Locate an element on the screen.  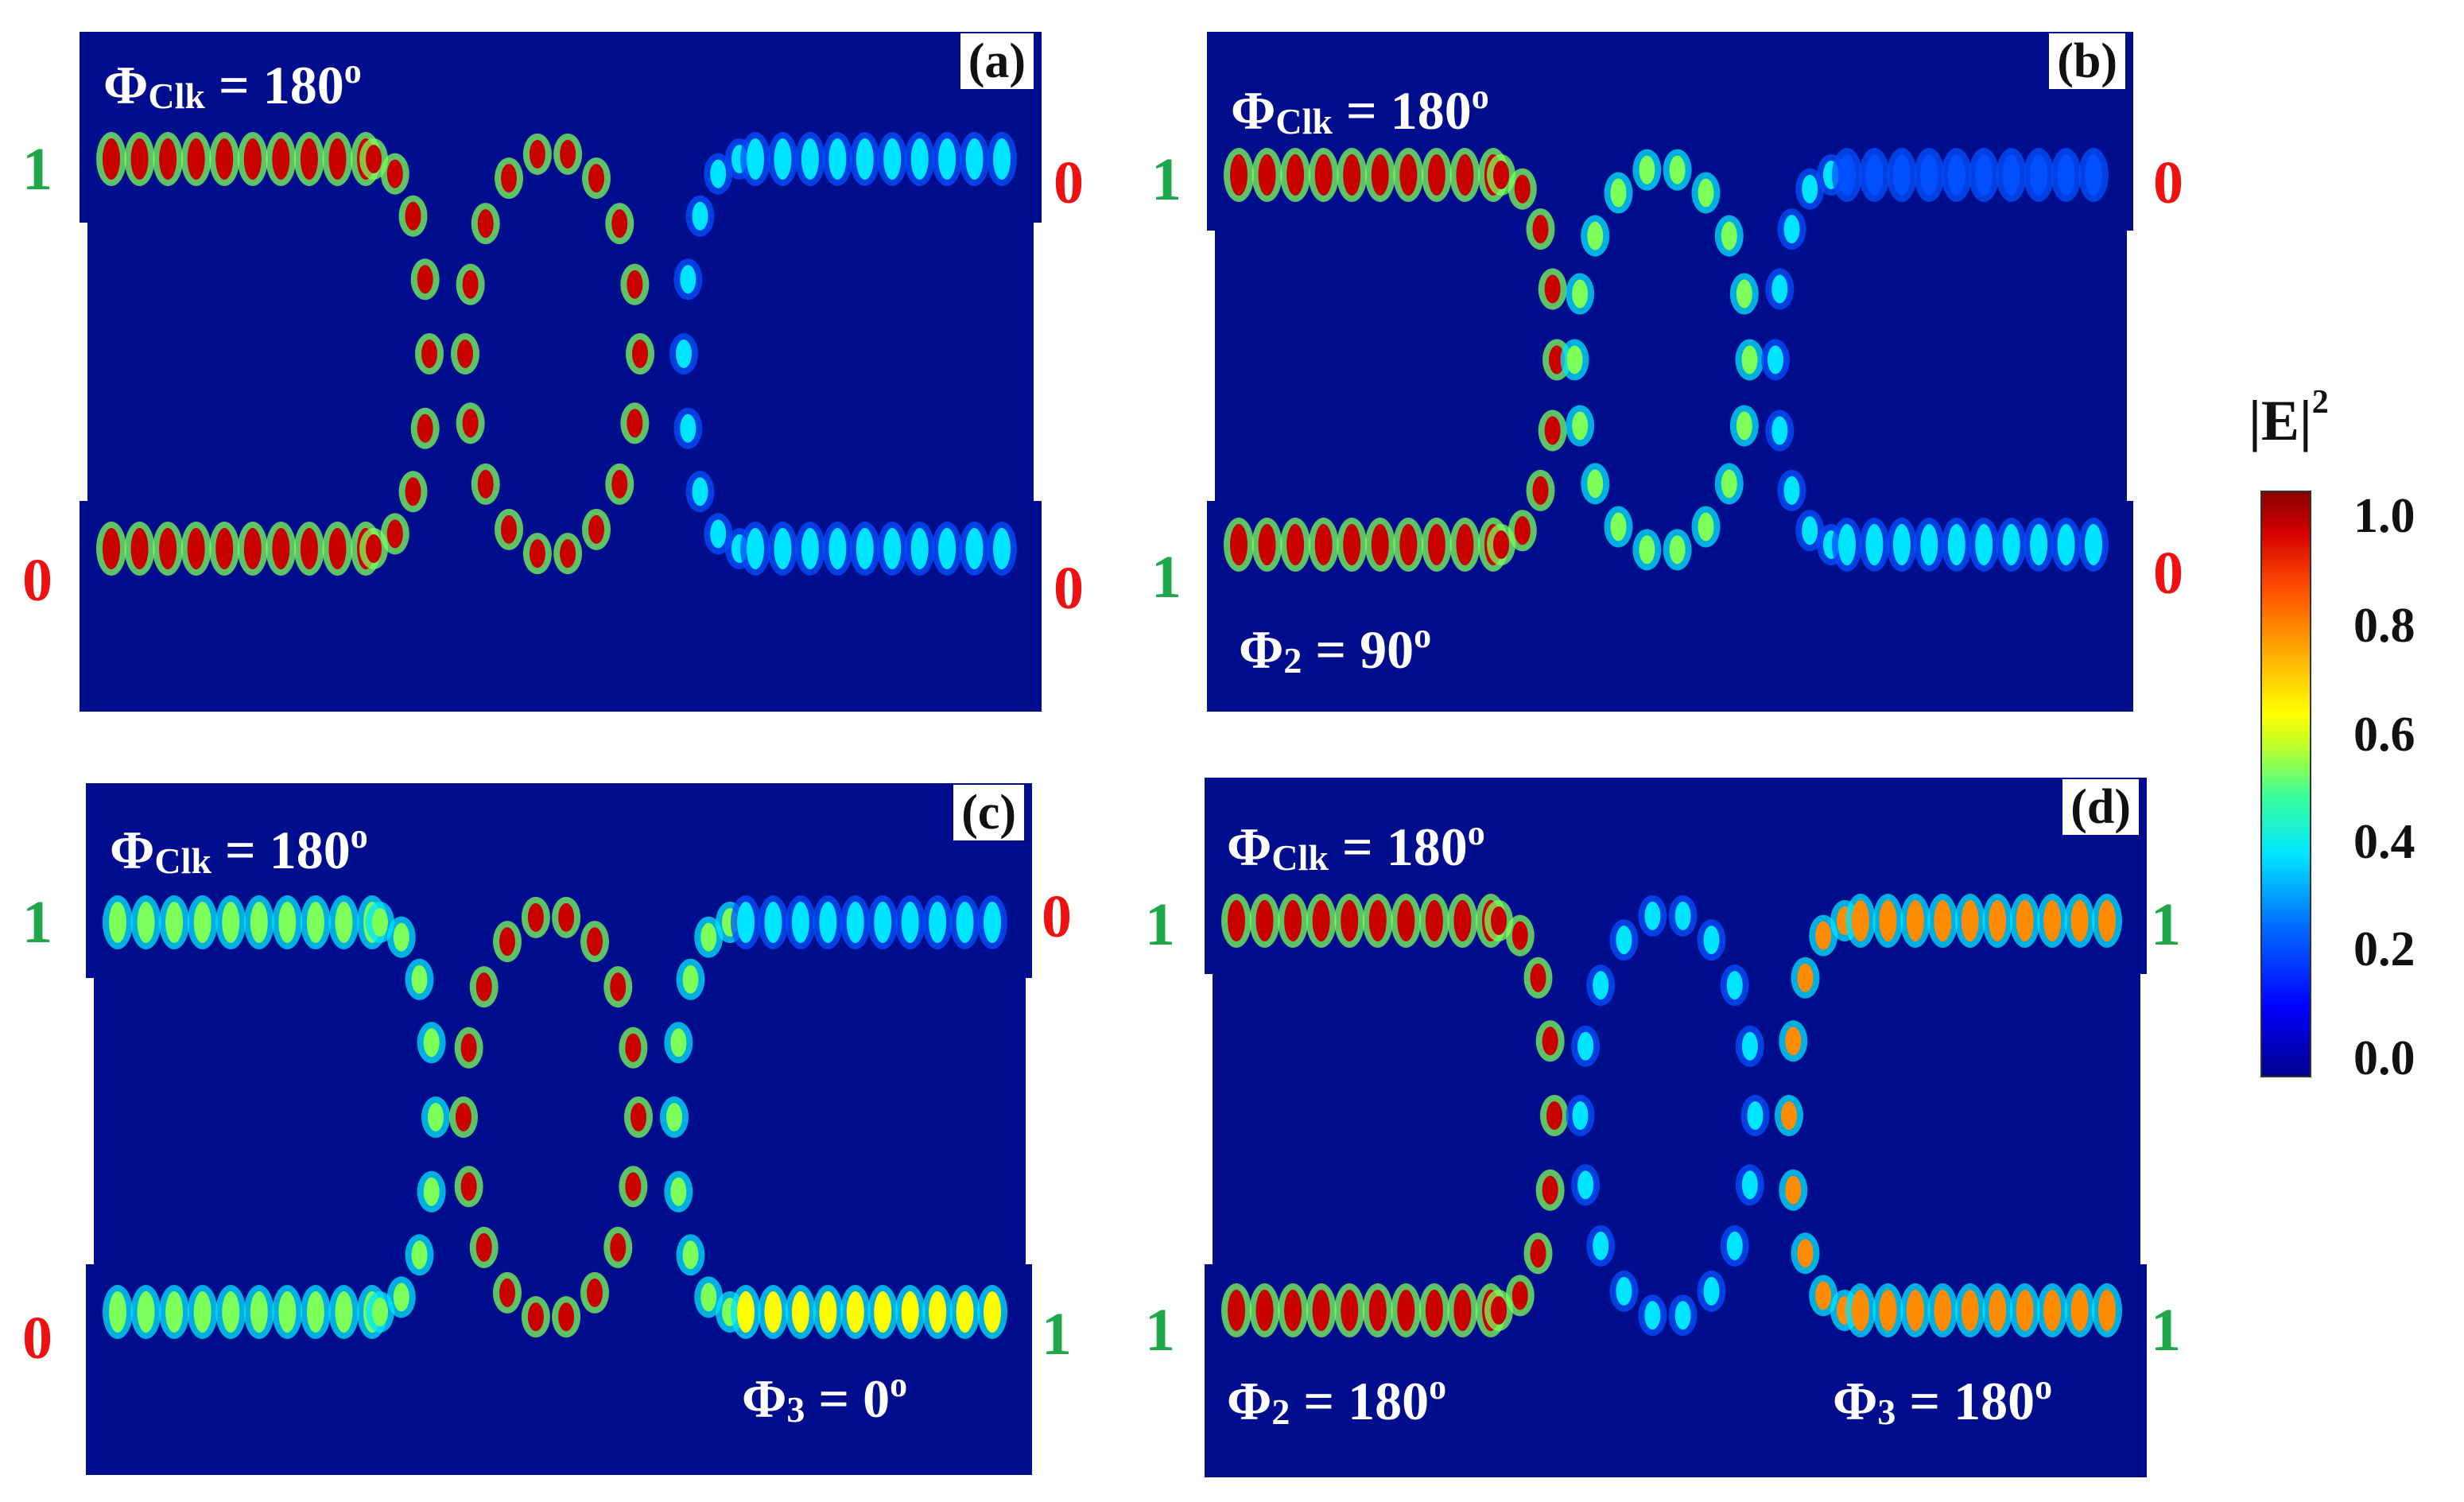
panel-label-b: (b) is located at coordinates (2087, 61).